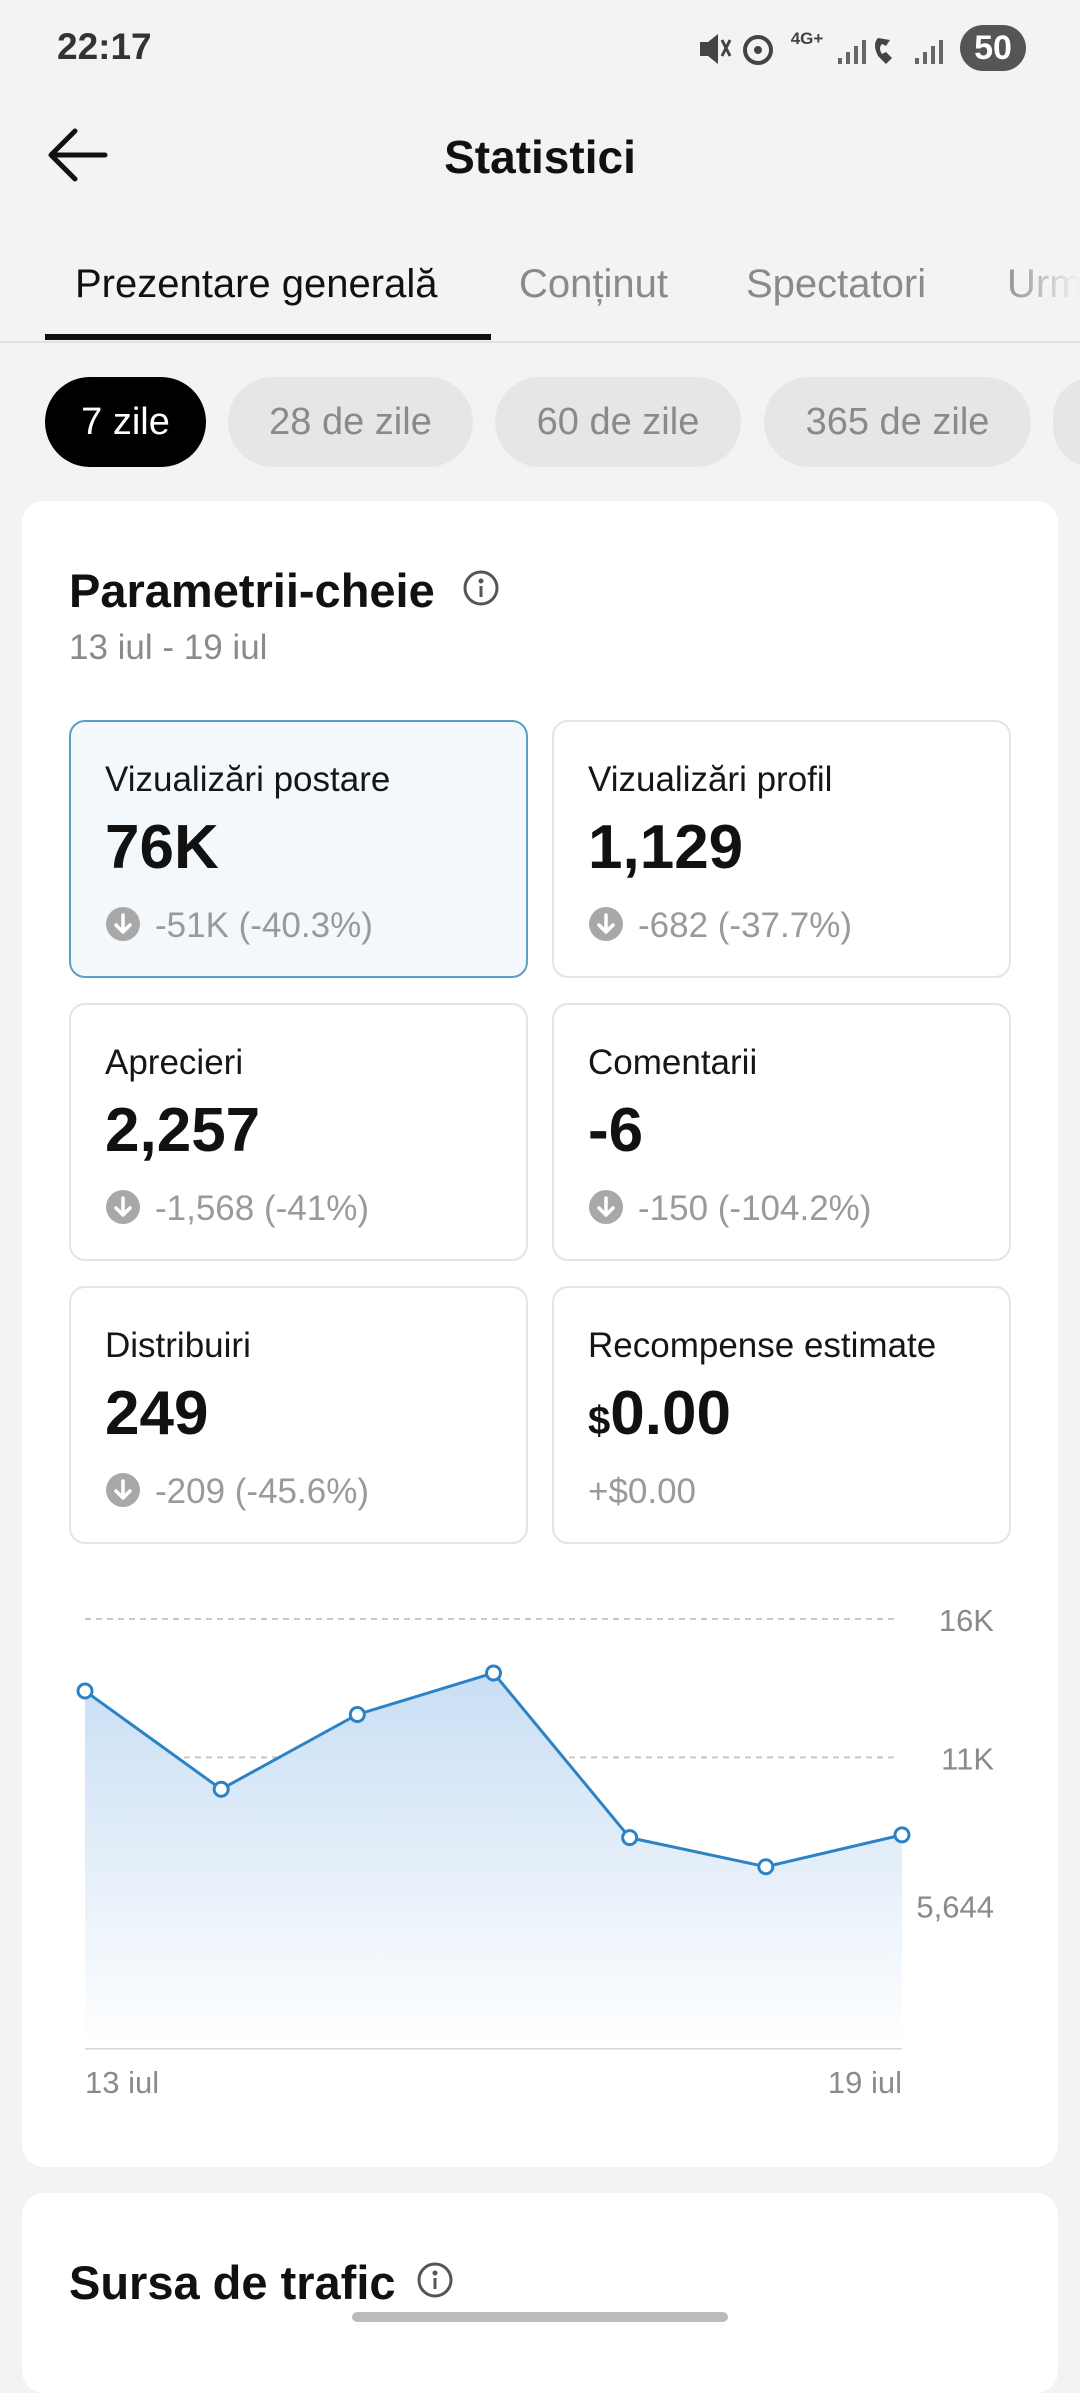 The height and width of the screenshot is (2393, 1080). What do you see at coordinates (593, 284) in the screenshot?
I see `tab: Conținut` at bounding box center [593, 284].